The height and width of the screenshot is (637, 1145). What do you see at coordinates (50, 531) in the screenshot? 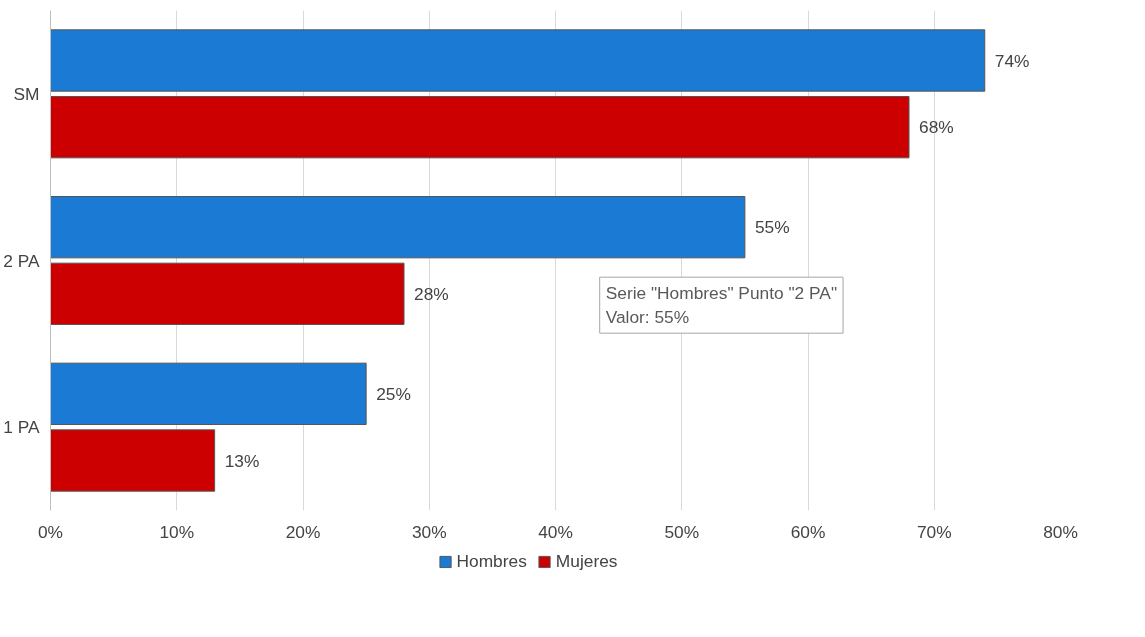
I see `x-tick-label: 0%` at bounding box center [50, 531].